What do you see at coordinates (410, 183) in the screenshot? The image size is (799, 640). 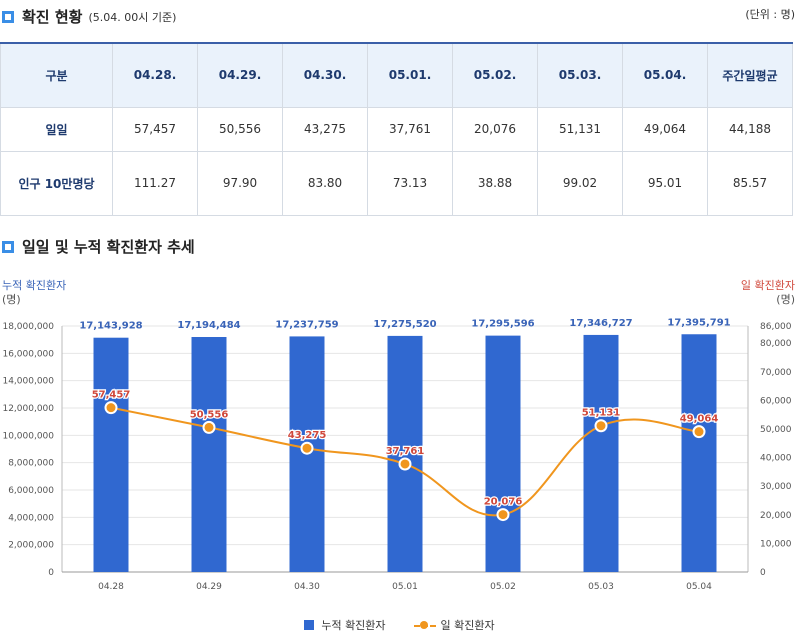 I see `table-cell: 73.13` at bounding box center [410, 183].